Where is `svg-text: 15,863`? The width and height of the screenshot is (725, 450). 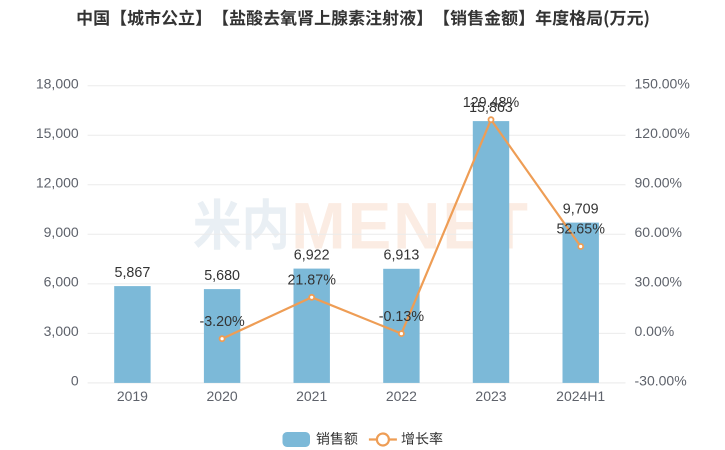
svg-text: 15,863 is located at coordinates (491, 108).